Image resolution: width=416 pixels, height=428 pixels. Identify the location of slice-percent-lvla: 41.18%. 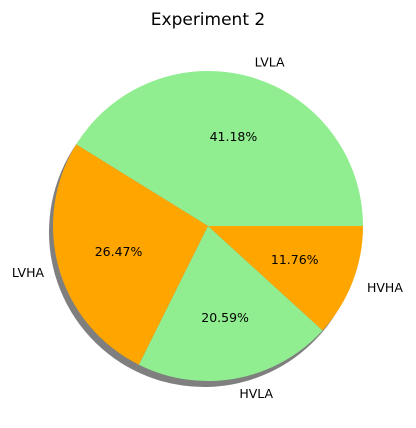
(234, 136).